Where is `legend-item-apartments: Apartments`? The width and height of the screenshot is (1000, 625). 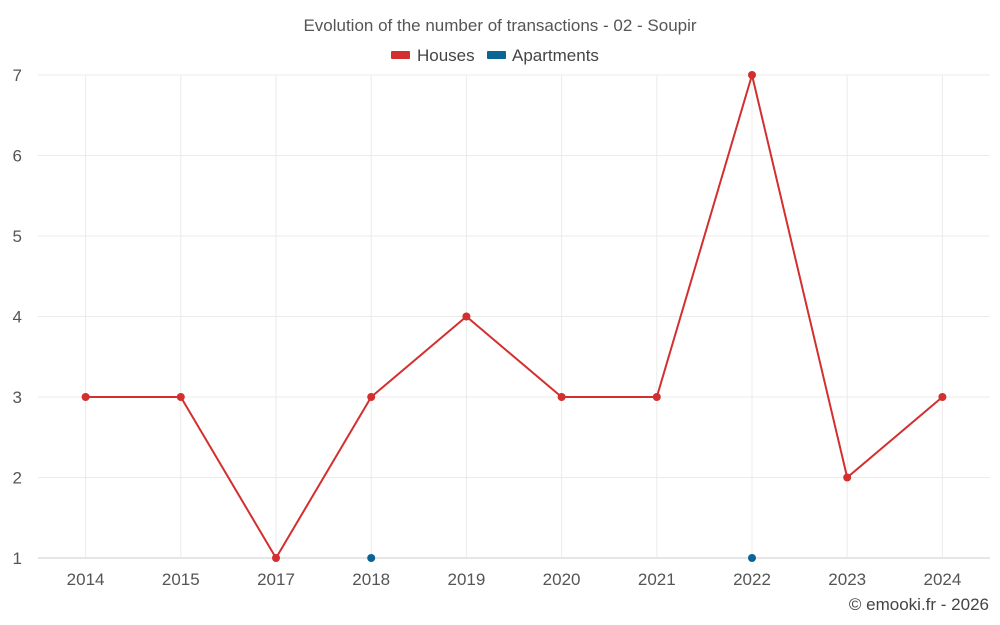
legend-item-apartments: Apartments is located at coordinates (543, 55).